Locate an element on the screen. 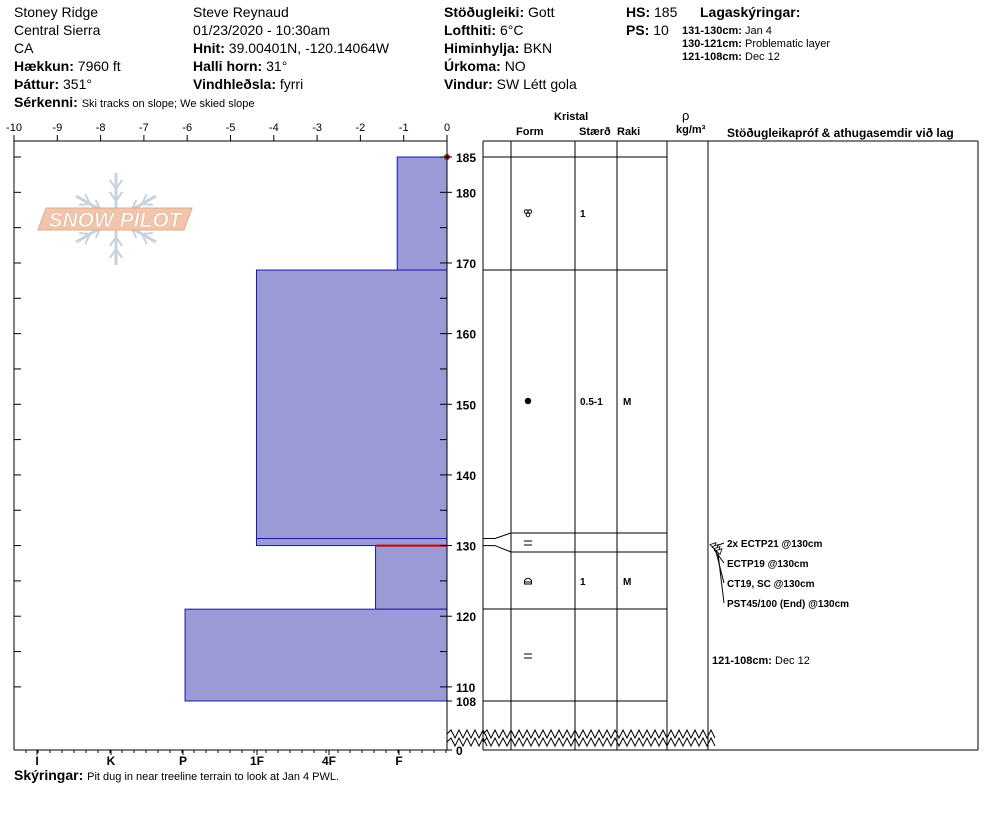  top-axis-tick-label: -3 is located at coordinates (317, 128).